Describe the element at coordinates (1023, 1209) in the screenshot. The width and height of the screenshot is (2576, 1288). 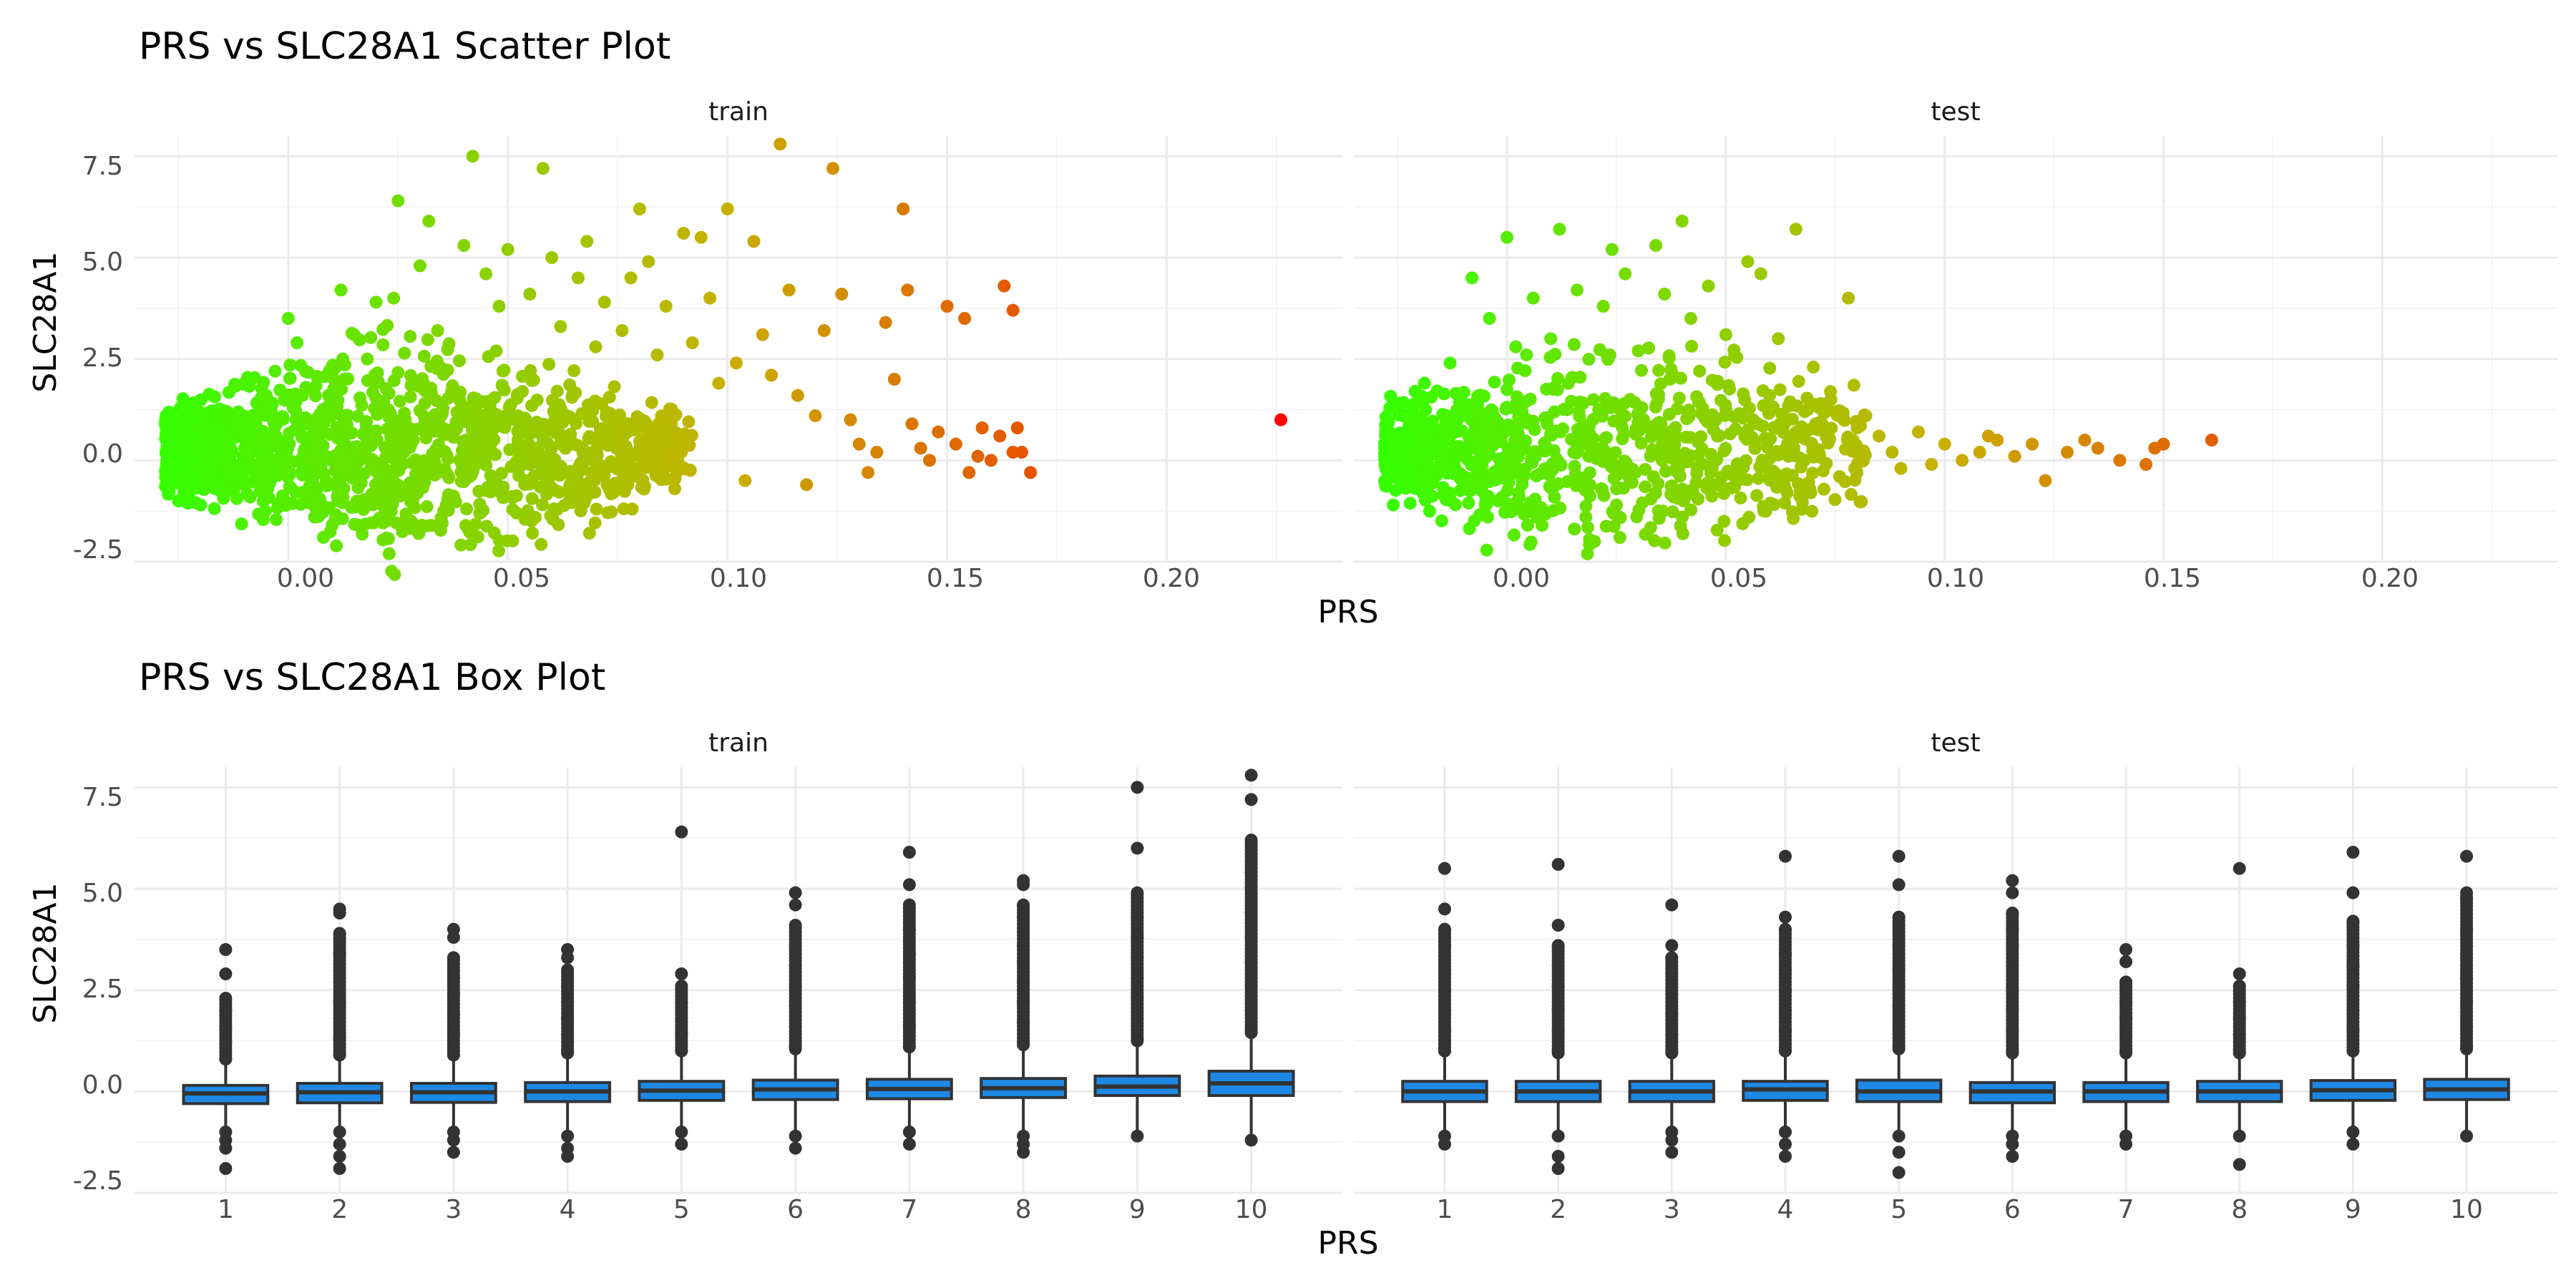
I see `box-x-tick-label: 8` at that location.